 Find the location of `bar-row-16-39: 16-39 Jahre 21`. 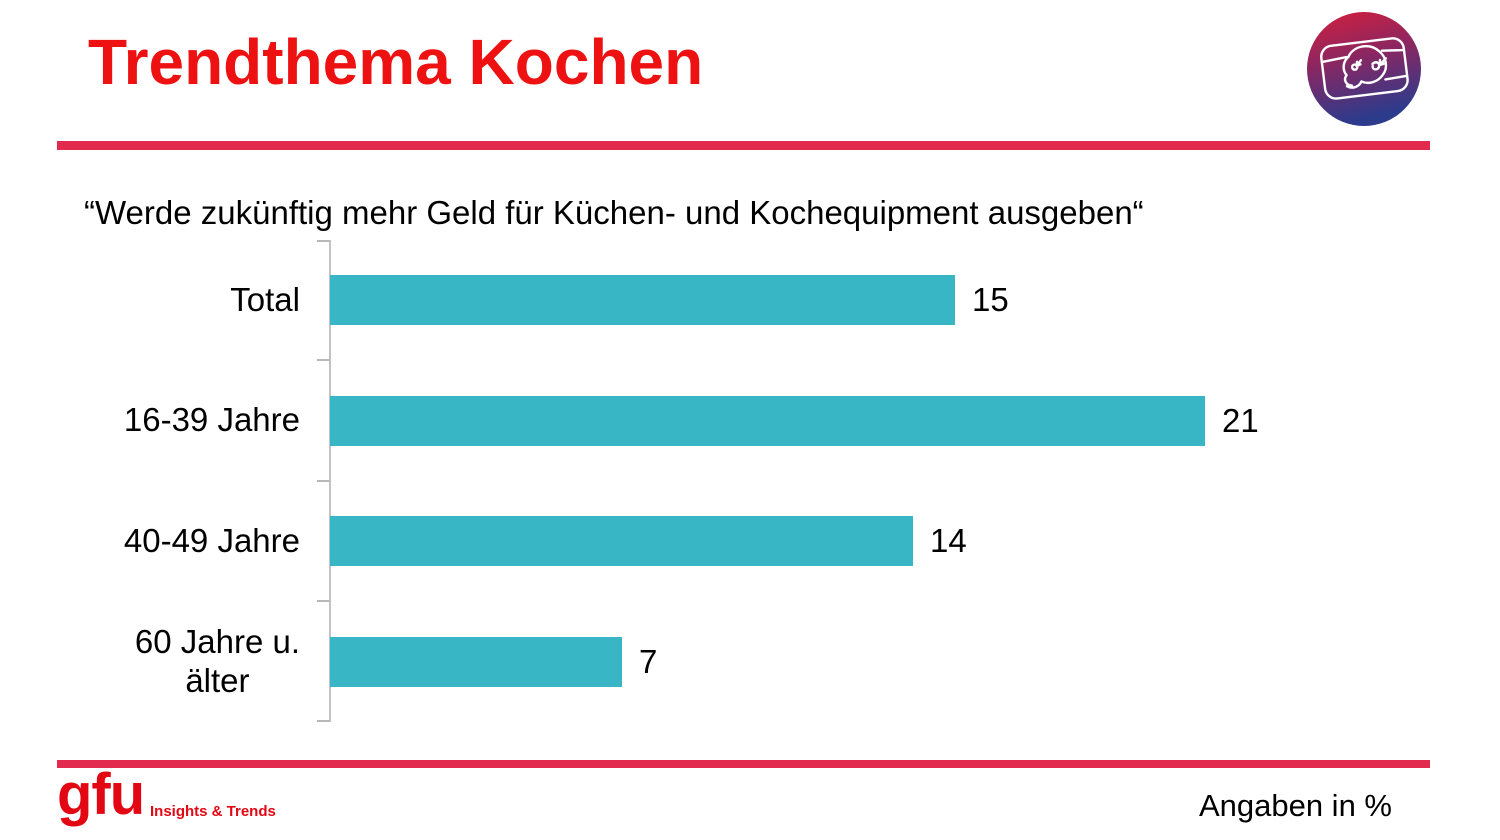

bar-row-16-39: 16-39 Jahre 21 is located at coordinates (750, 421).